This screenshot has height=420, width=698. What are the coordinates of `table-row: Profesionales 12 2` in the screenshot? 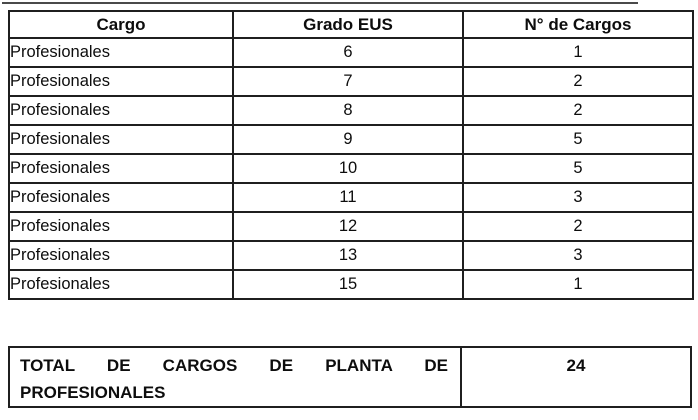 It's located at (351, 226).